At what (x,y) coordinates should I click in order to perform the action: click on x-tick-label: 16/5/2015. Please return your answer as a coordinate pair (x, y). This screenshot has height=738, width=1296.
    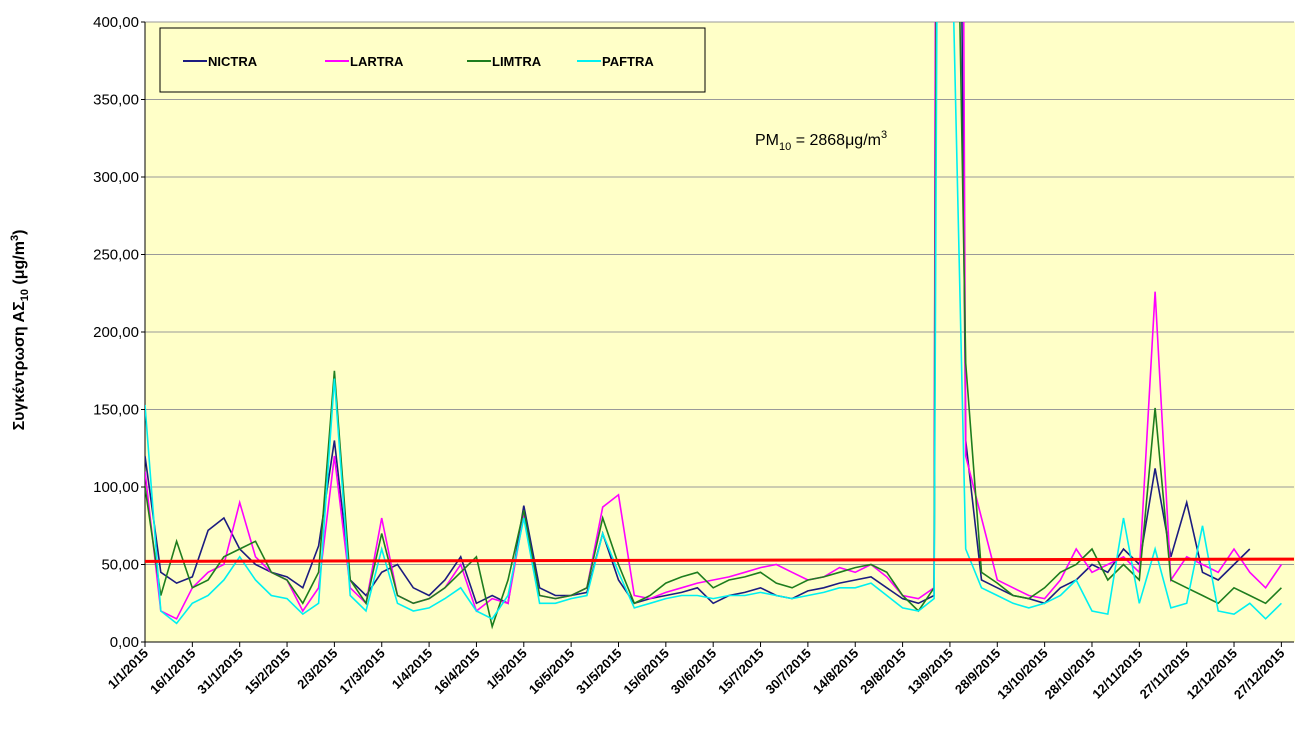
    Looking at the image, I should click on (552, 672).